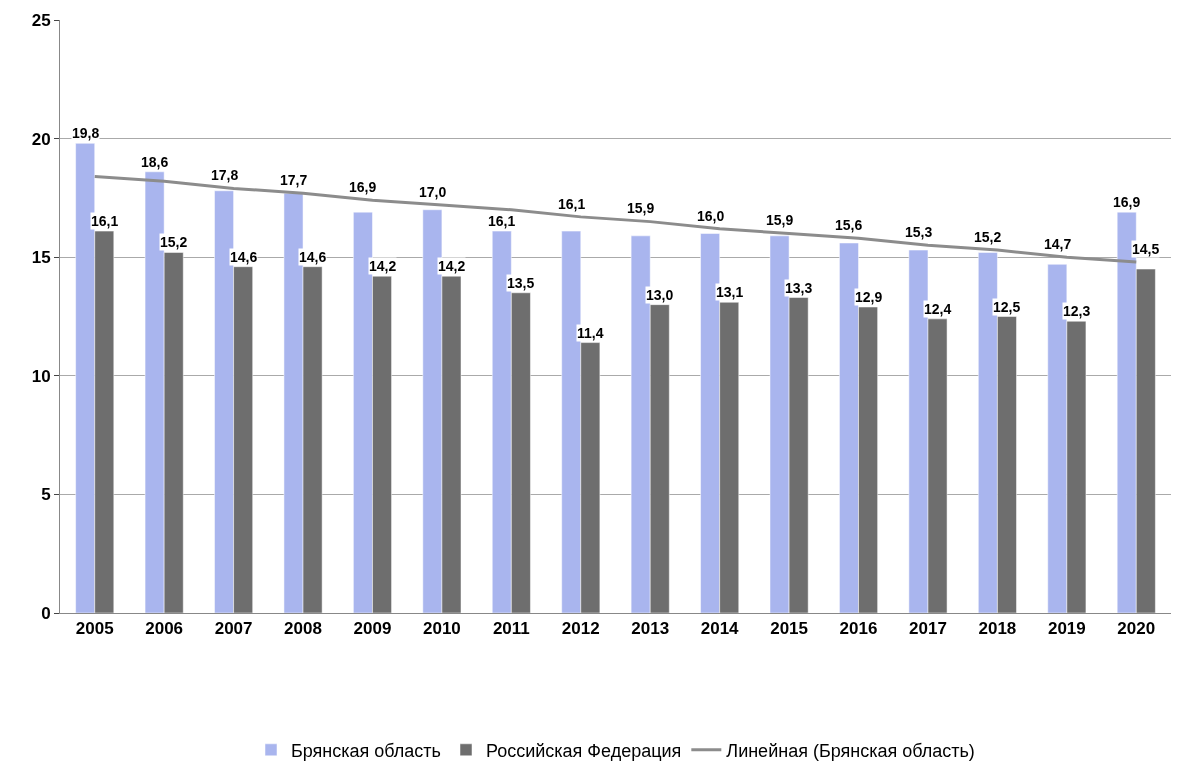 The height and width of the screenshot is (781, 1191). I want to click on data-label: 17,0, so click(433, 192).